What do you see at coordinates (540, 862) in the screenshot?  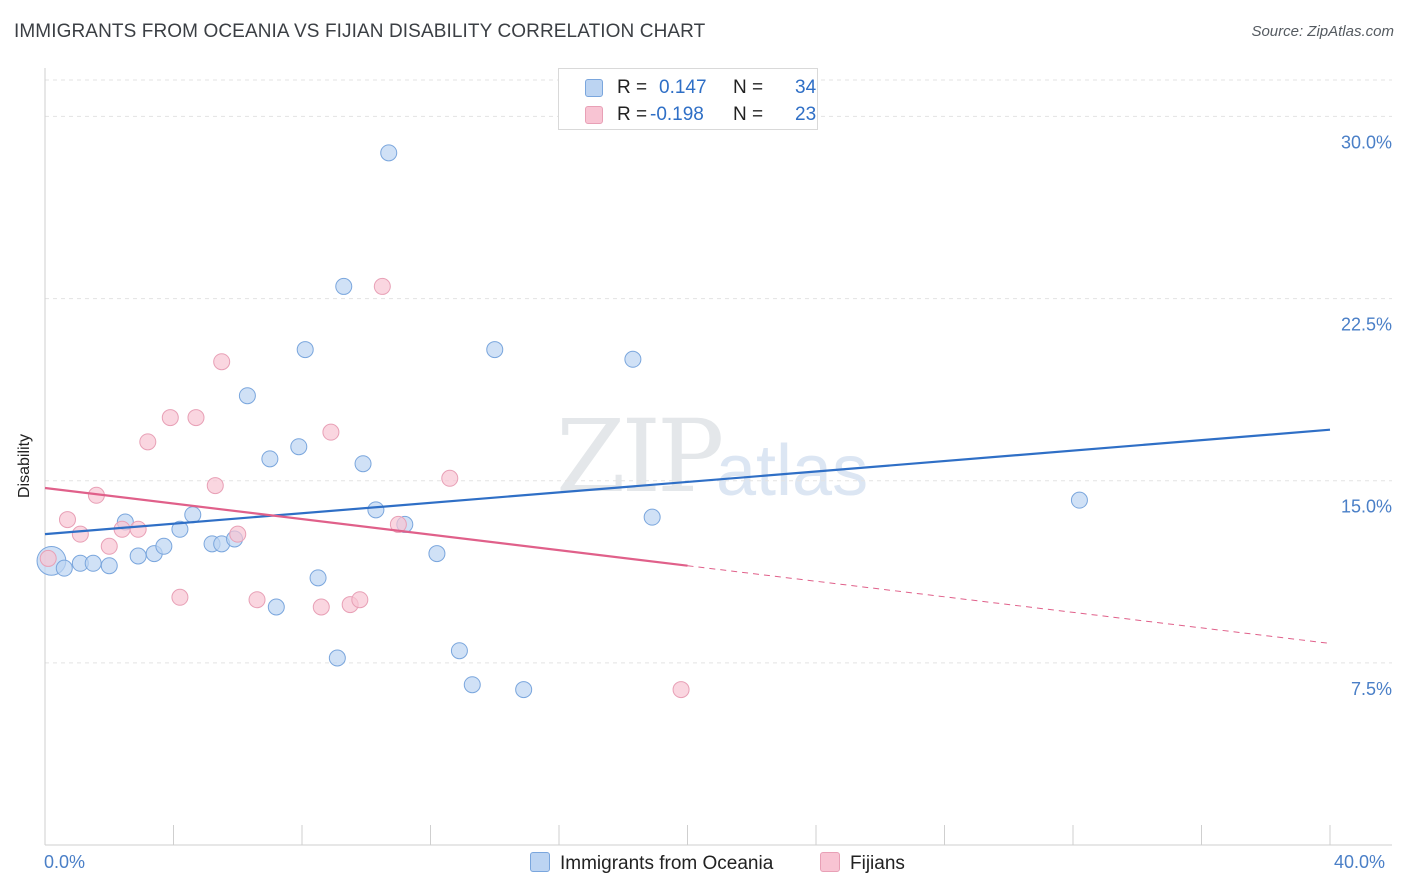 I see `bottom-legend-swatch-oceania` at bounding box center [540, 862].